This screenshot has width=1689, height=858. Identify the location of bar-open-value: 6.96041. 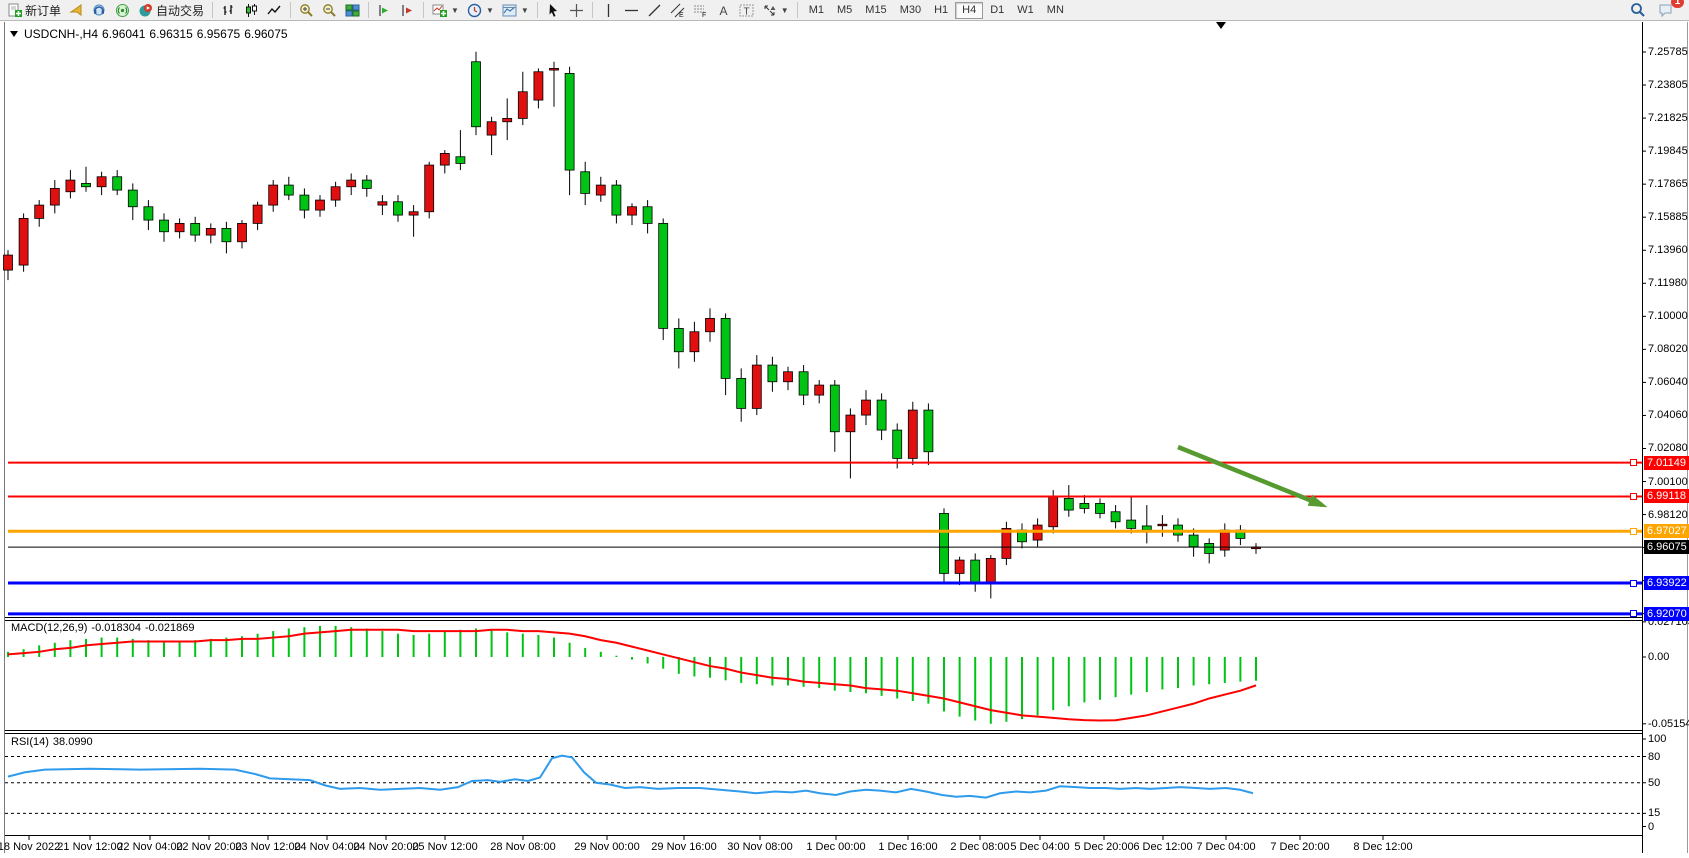
(124, 34).